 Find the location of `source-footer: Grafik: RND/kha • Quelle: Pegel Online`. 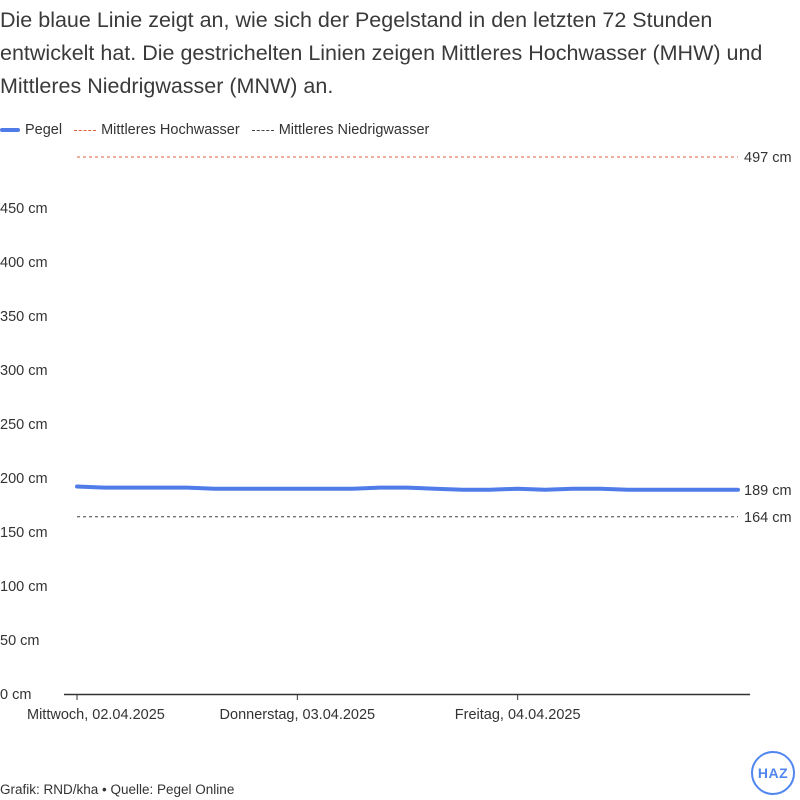

source-footer: Grafik: RND/kha • Quelle: Pegel Online is located at coordinates (117, 789).